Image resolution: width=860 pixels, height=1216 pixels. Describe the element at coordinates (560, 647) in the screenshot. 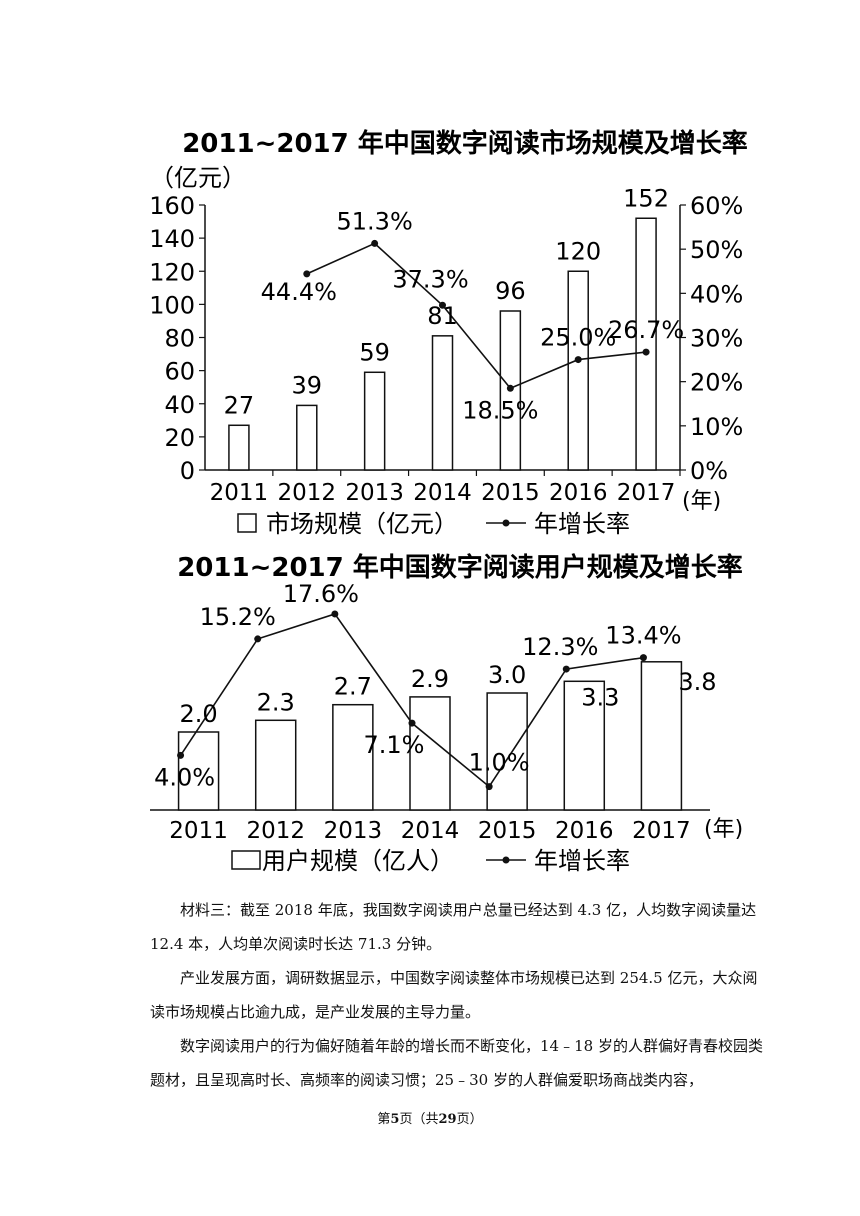

I see `chart2-growth-label: 12.3%` at that location.